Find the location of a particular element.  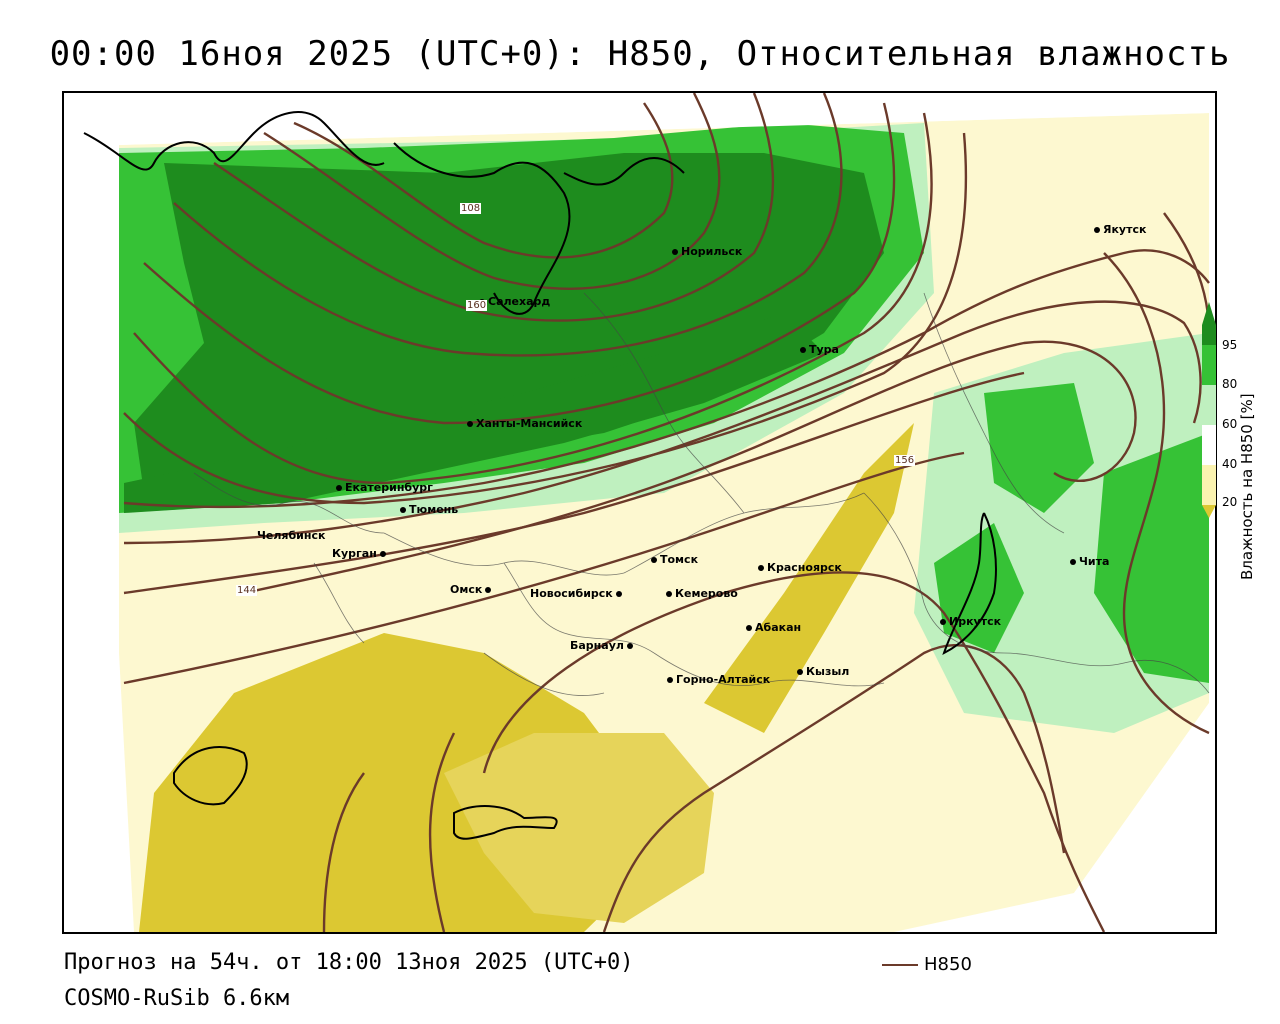

humid-patch-east is located at coordinates (1151, 558).